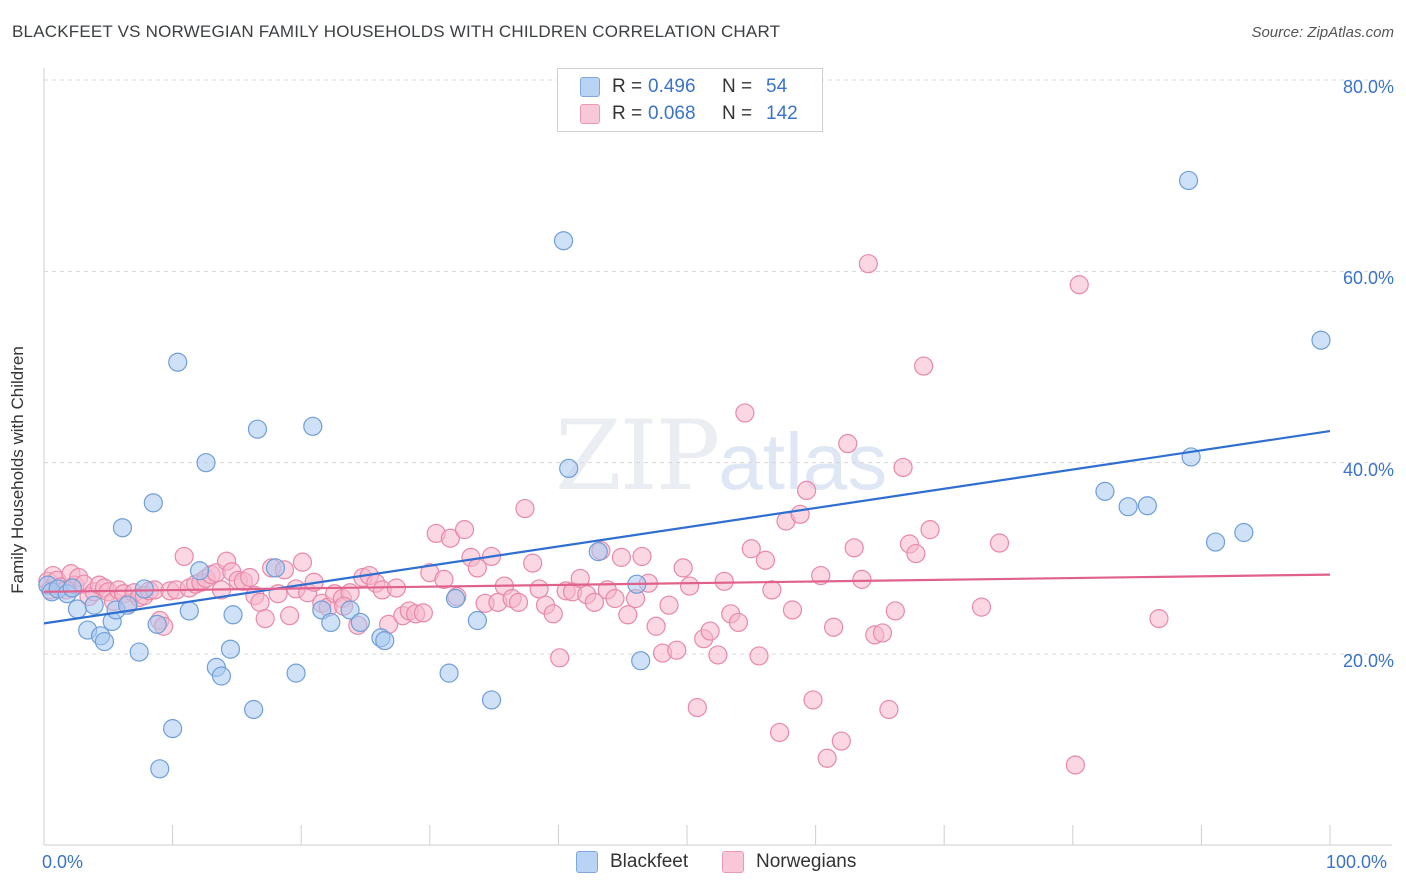  What do you see at coordinates (777, 86) in the screenshot?
I see `legend-n-value: 54` at bounding box center [777, 86].